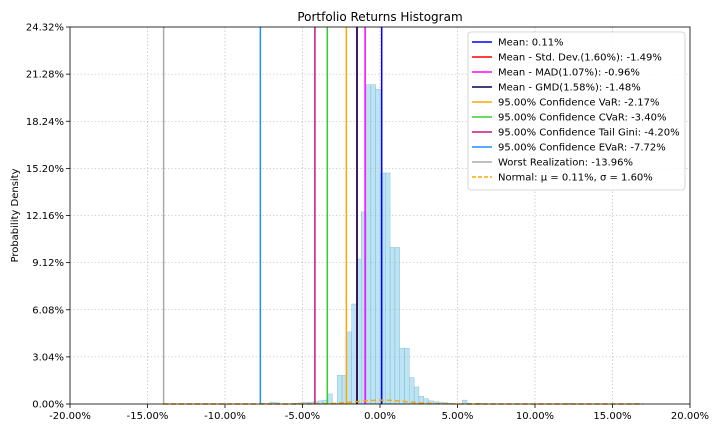  Describe the element at coordinates (48, 263) in the screenshot. I see `y-tick-label: 9.12%` at that location.